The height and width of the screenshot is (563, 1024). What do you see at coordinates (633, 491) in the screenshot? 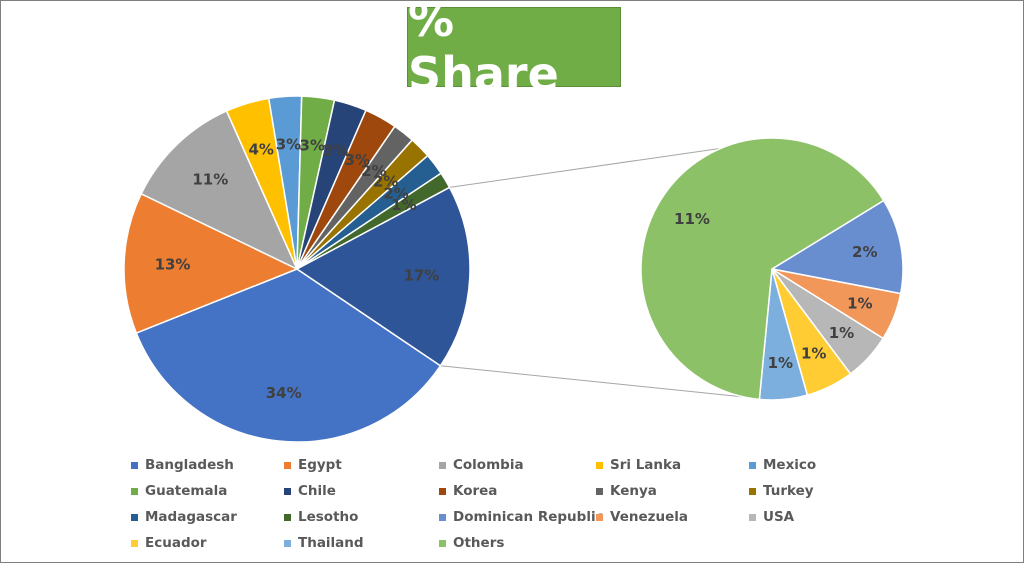
I see `legend-label: Kenya` at bounding box center [633, 491].